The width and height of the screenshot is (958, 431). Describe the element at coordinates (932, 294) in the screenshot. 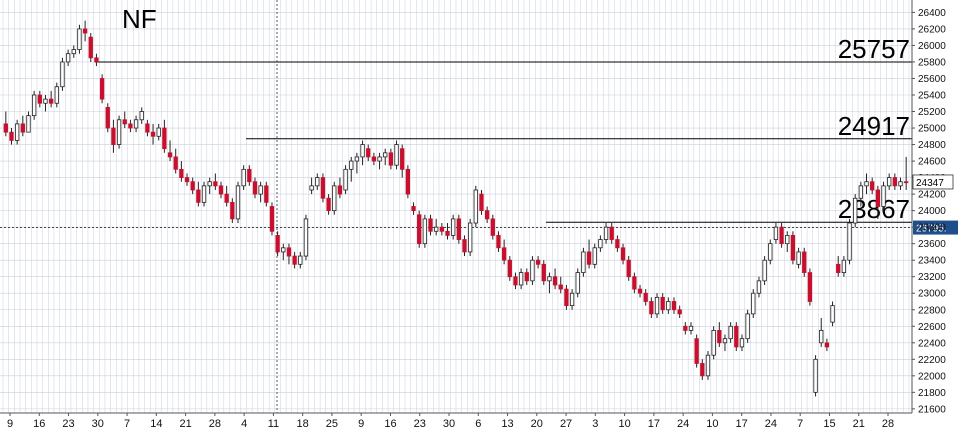

I see `y-tick-label: 23000` at that location.